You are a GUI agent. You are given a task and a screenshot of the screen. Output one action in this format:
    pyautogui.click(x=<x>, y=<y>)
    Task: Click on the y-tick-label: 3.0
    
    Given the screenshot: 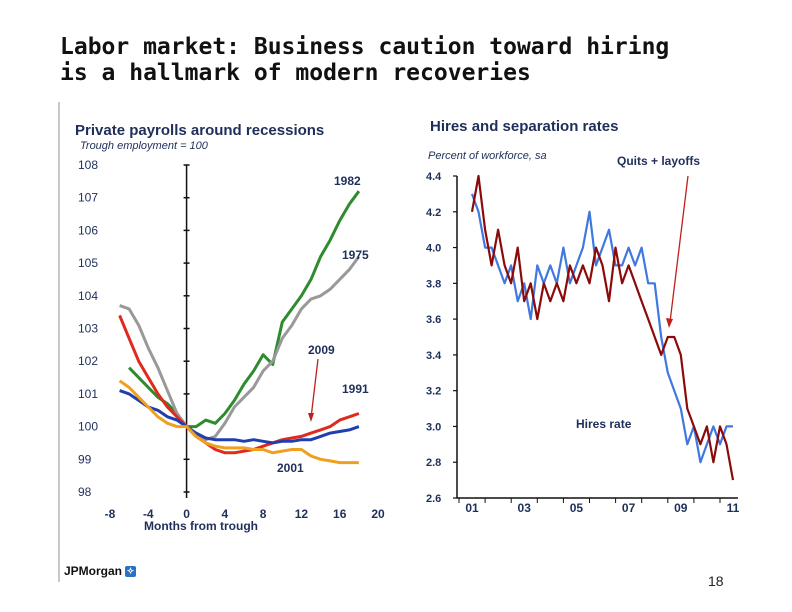 What is the action you would take?
    pyautogui.click(x=433, y=427)
    